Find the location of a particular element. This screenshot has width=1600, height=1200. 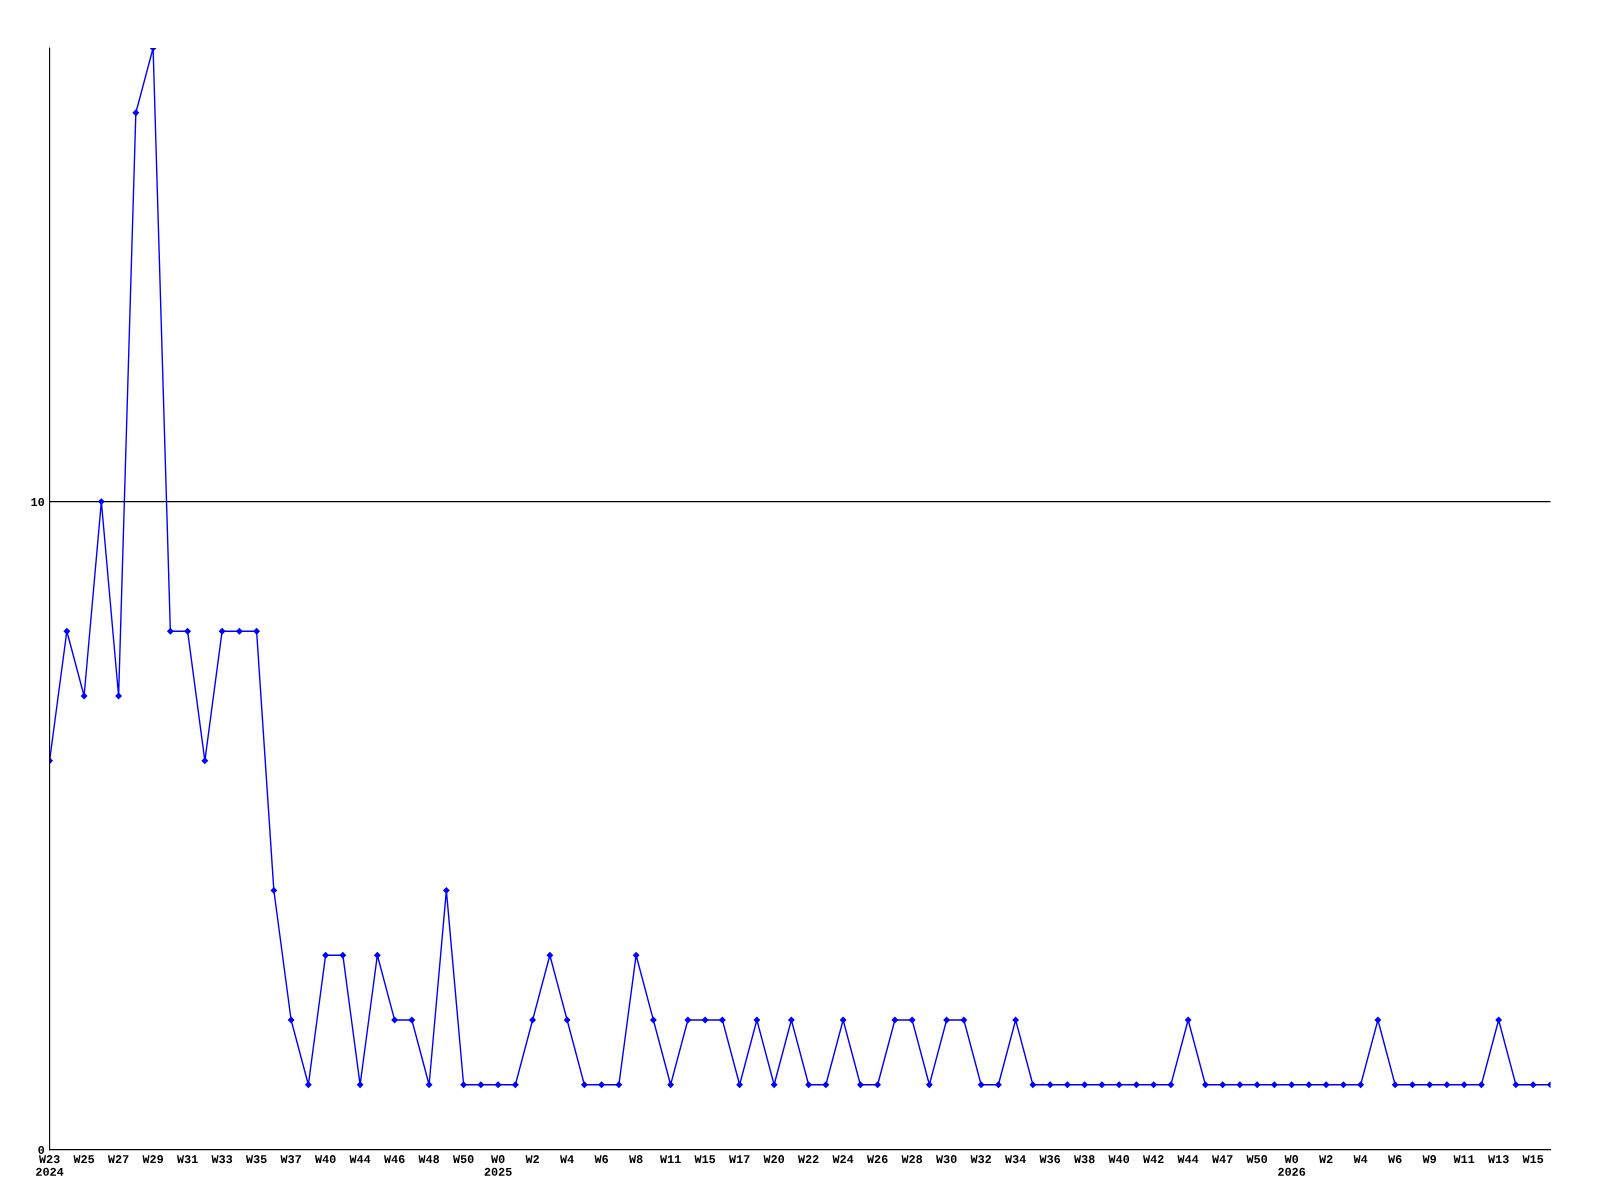

x-tick-label: W35 is located at coordinates (256, 1159).